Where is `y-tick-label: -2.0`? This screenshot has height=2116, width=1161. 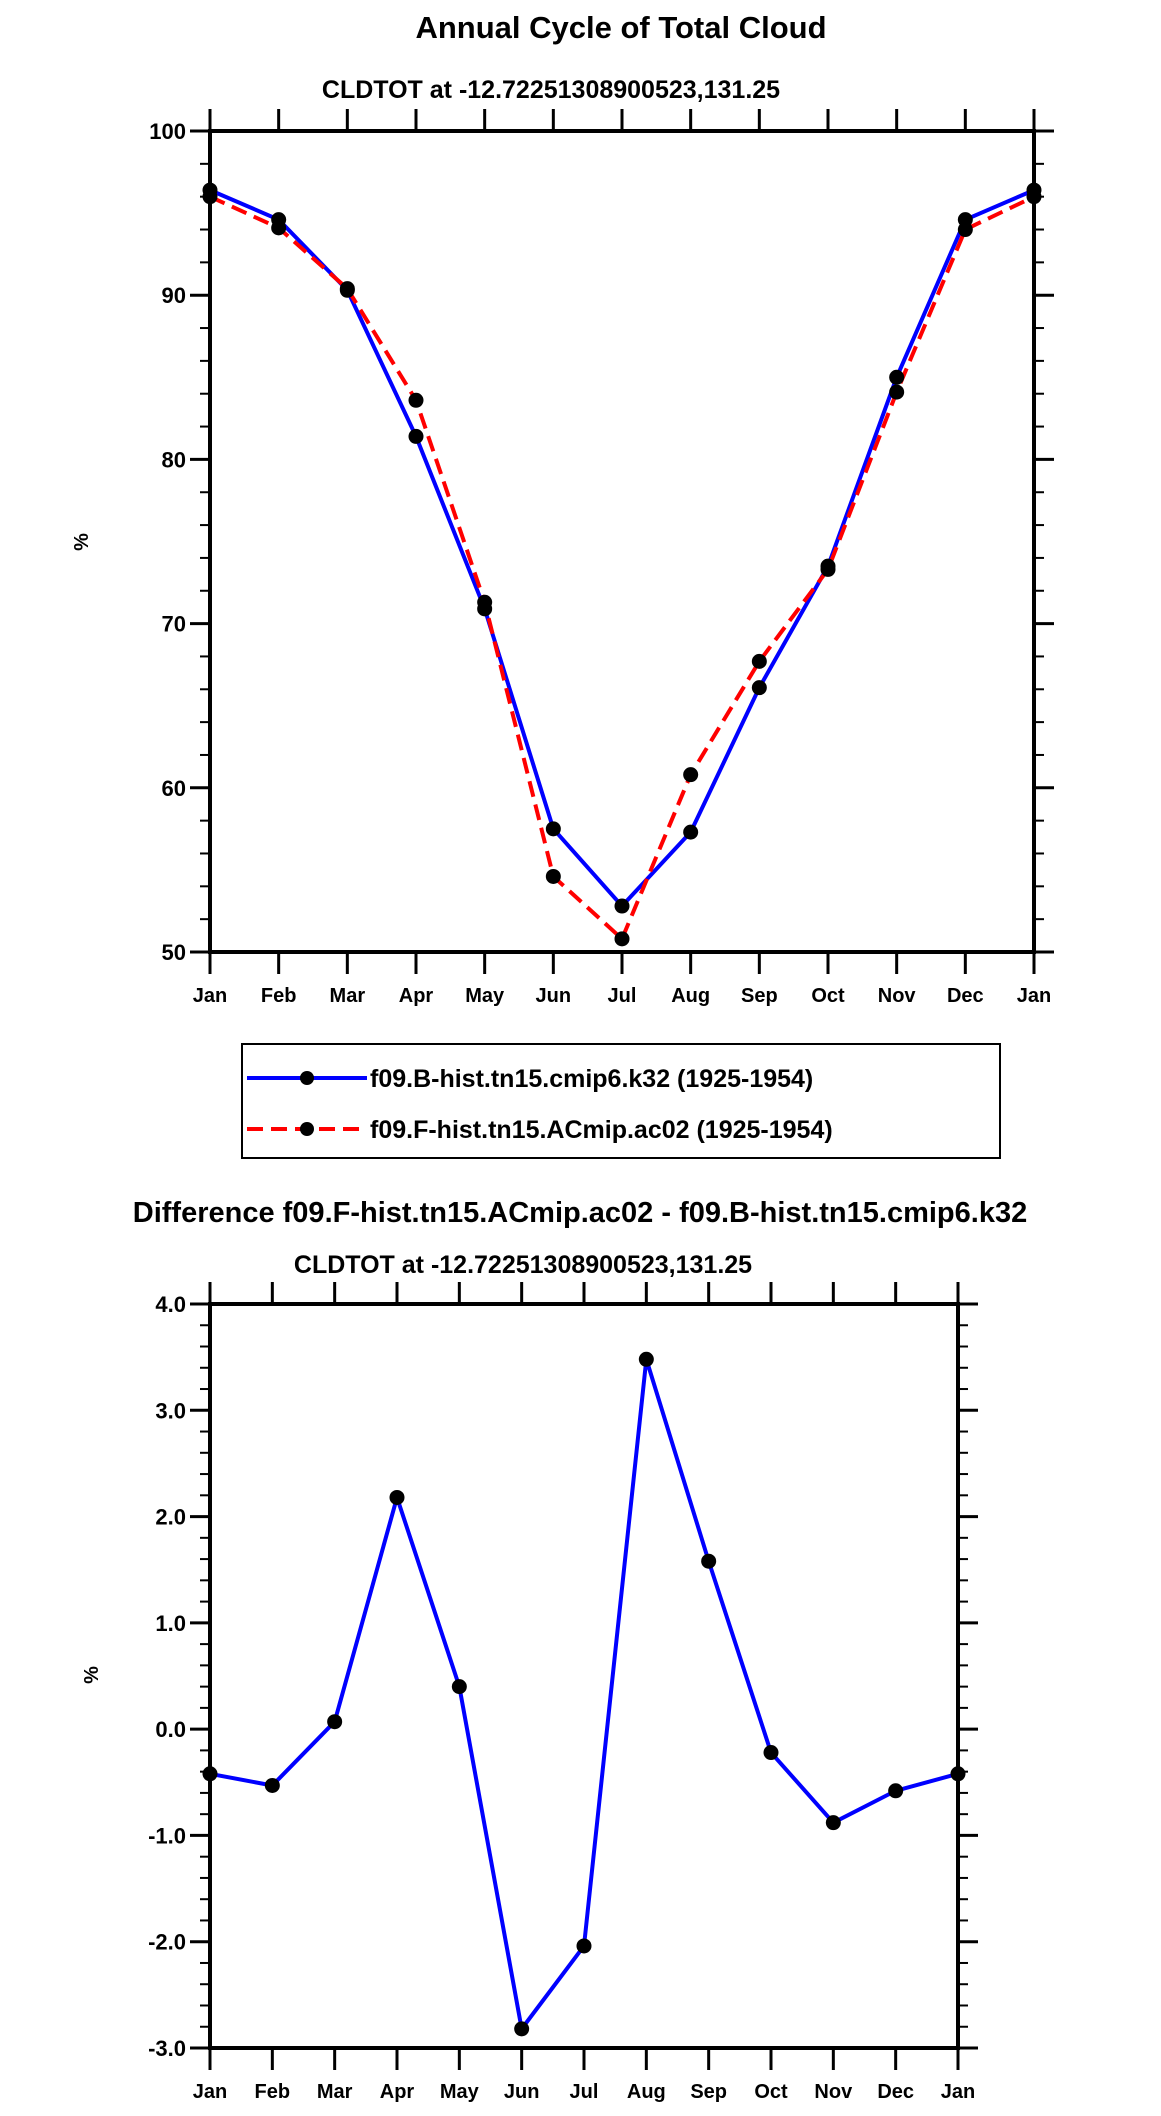 y-tick-label: -2.0 is located at coordinates (167, 1942).